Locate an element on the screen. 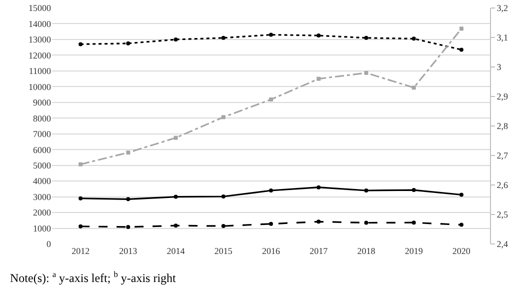 Image resolution: width=520 pixels, height=289 pixels. y2-tick-label: 2,9 is located at coordinates (502, 97).